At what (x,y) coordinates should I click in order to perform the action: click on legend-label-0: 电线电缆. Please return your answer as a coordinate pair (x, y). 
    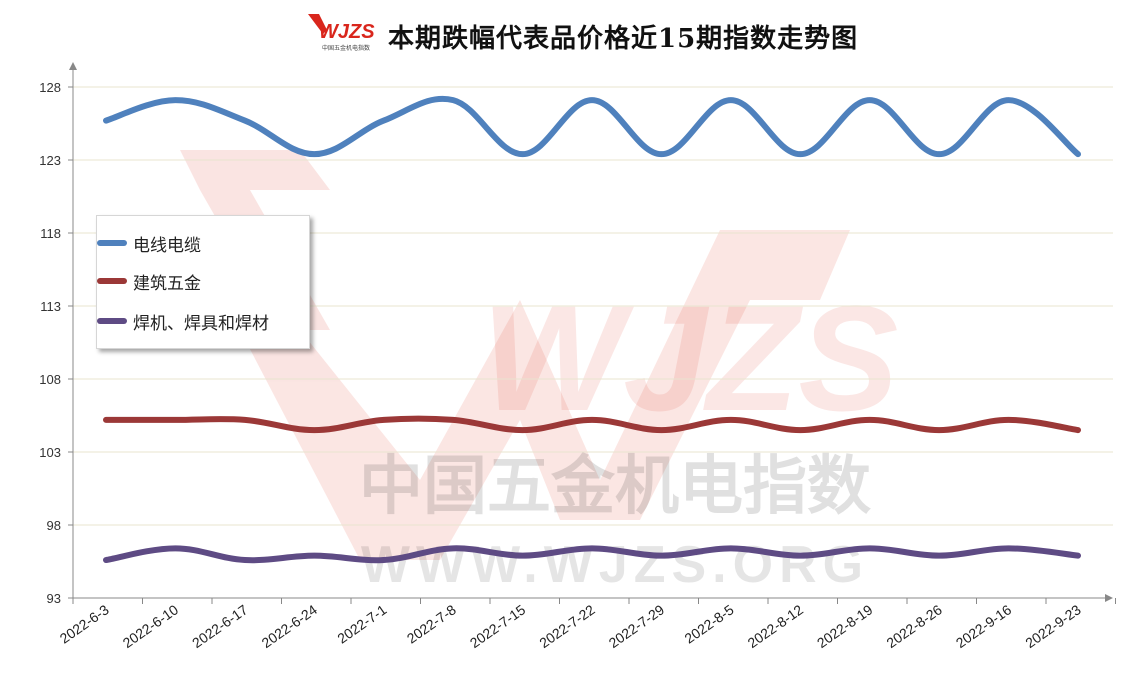
    Looking at the image, I should click on (167, 246).